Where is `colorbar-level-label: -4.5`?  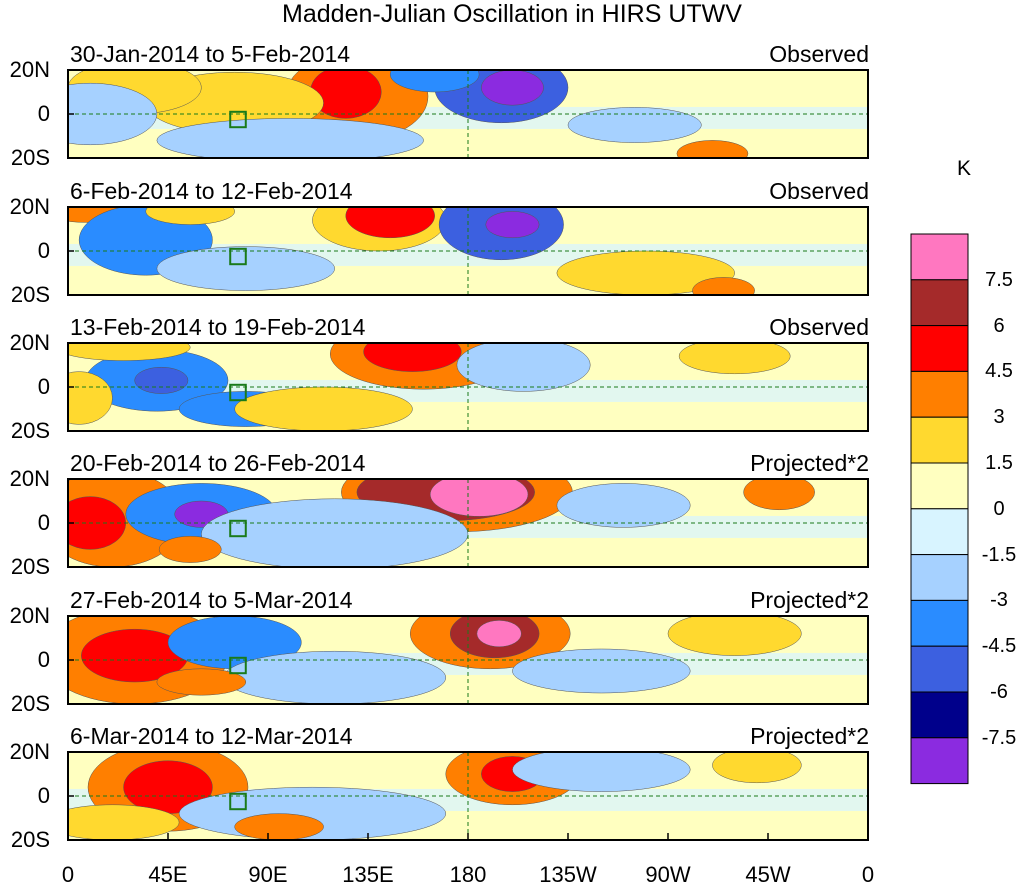
colorbar-level-label: -4.5 is located at coordinates (999, 646).